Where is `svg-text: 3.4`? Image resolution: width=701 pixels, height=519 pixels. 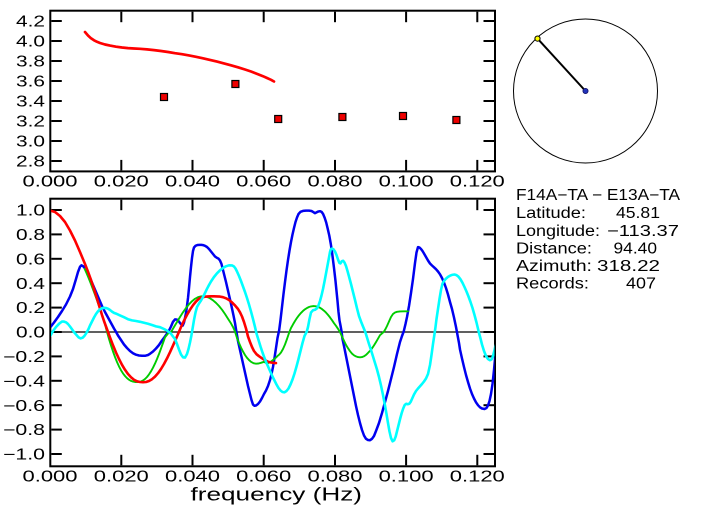 svg-text: 3.4 is located at coordinates (30, 102).